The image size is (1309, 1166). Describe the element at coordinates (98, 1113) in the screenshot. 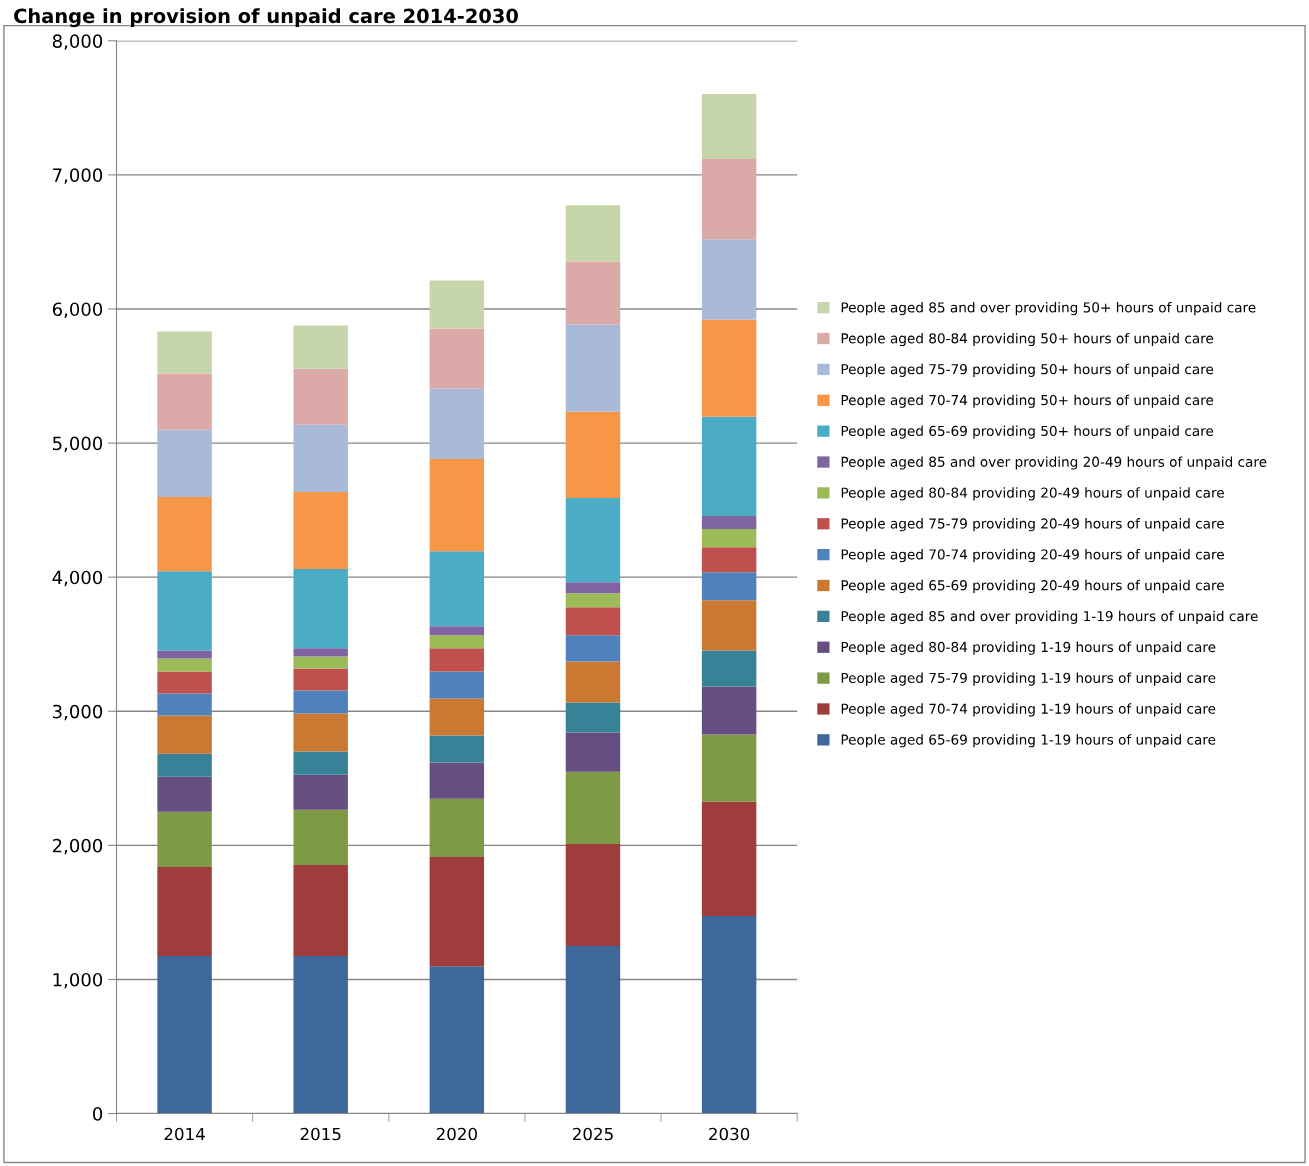

I see `y-tick-label: 0` at that location.